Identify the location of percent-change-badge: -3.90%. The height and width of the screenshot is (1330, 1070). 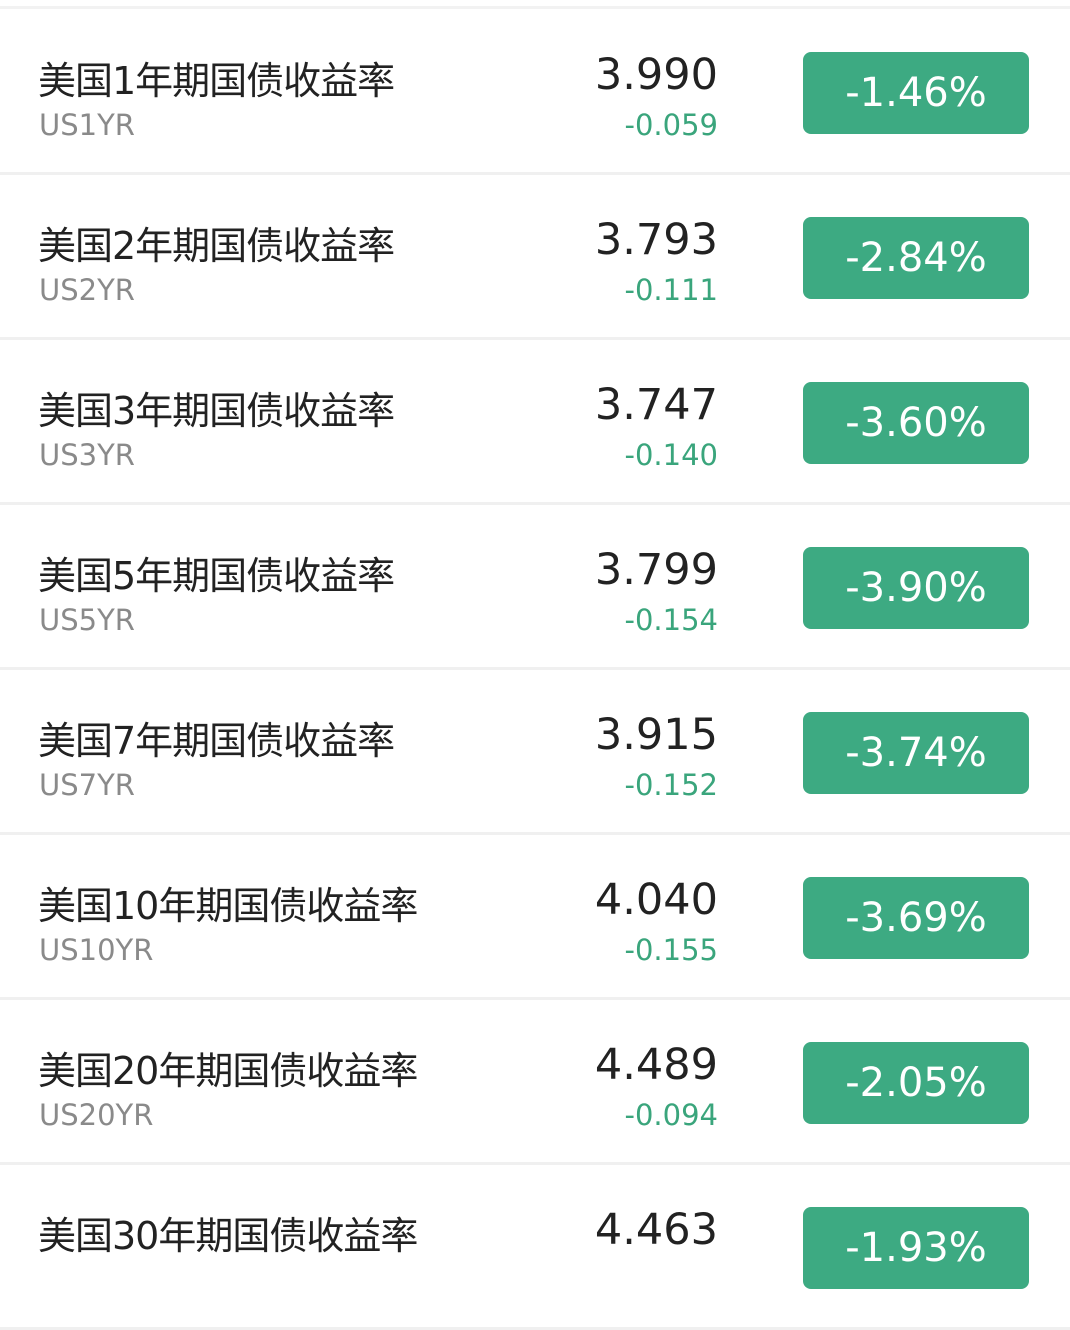
(916, 588).